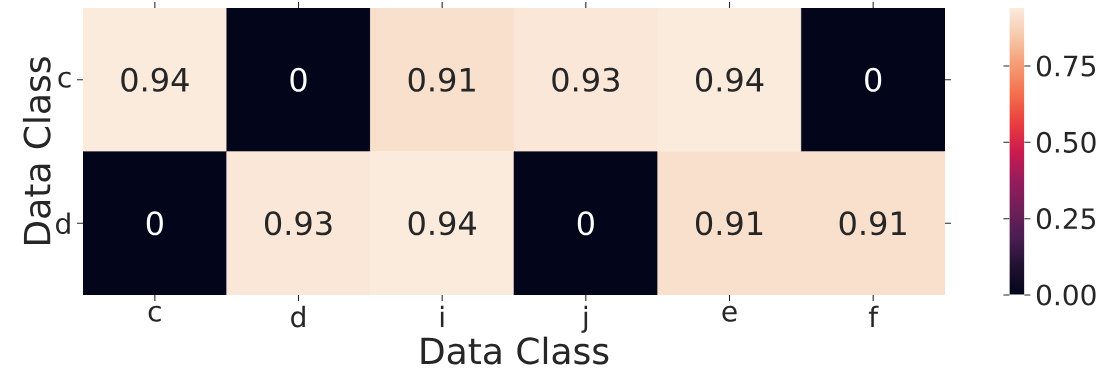  I want to click on x-axis-title: Data Class, so click(515, 350).